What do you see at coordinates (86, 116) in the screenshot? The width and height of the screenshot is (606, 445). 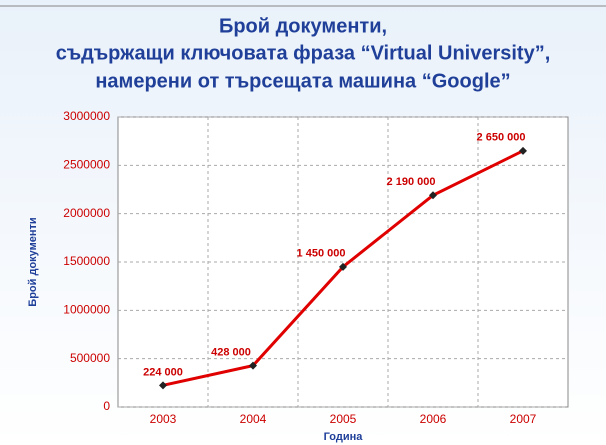 I see `y-tick-label: 3000000` at bounding box center [86, 116].